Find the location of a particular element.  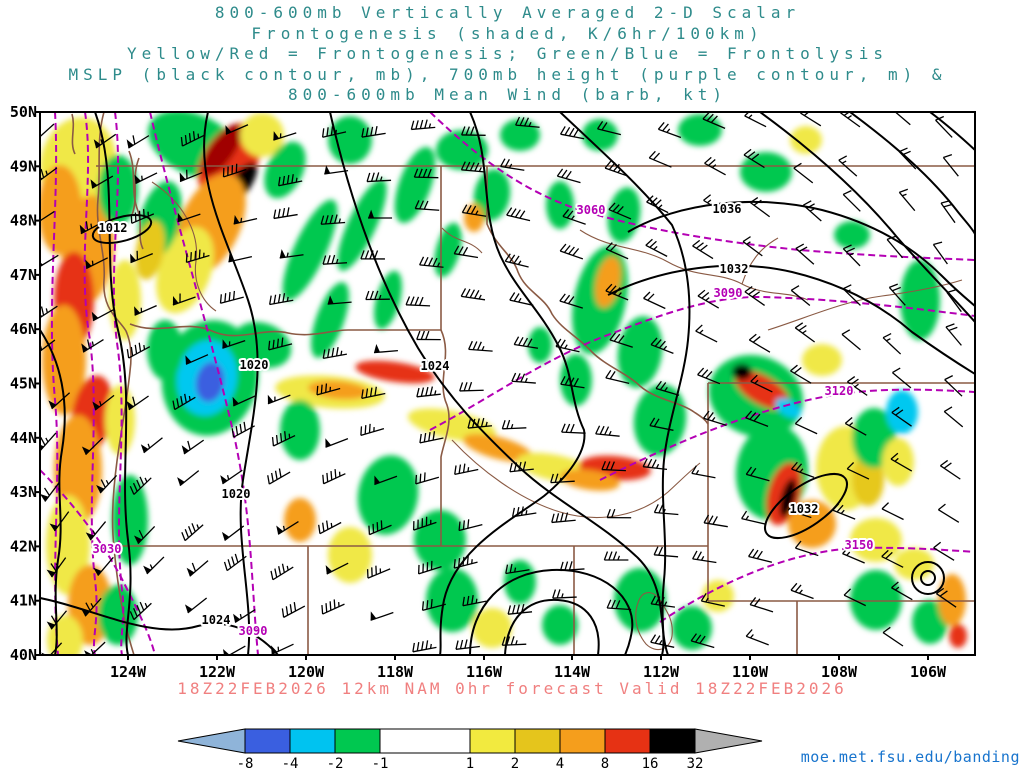

mslp-contour-label: 1024 is located at coordinates (435, 366).